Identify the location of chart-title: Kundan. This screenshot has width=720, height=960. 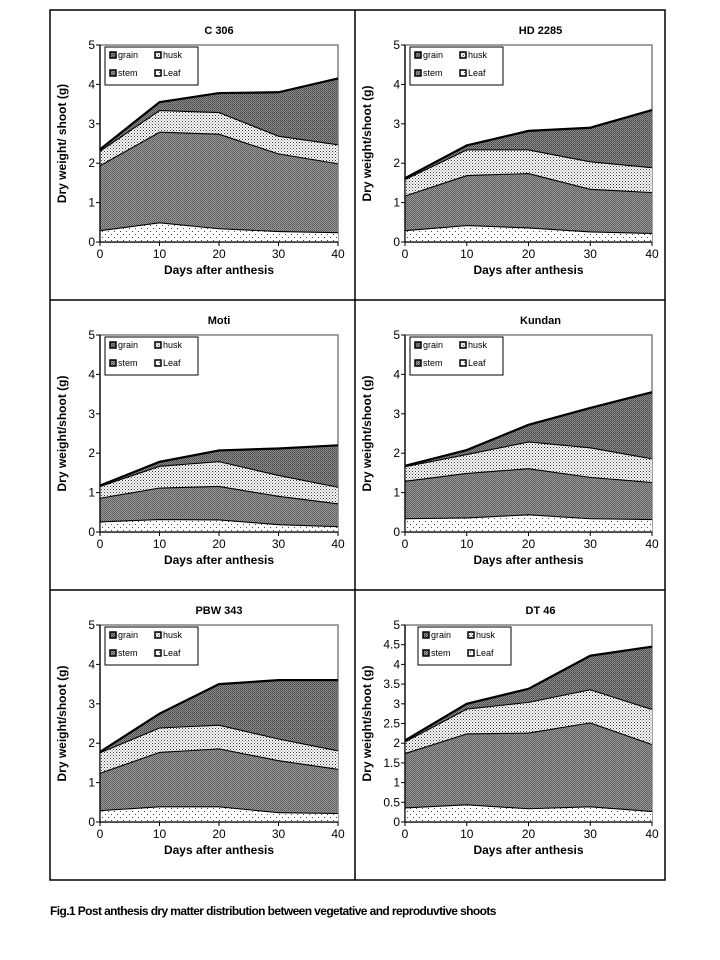
(540, 321).